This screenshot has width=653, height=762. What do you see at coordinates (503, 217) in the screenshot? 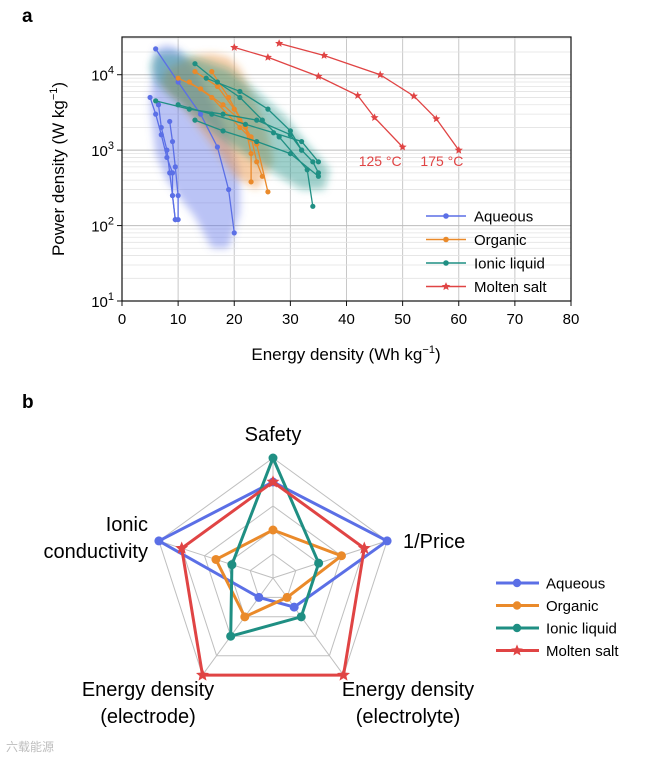
I see `legend-label: Aqueous` at bounding box center [503, 217].